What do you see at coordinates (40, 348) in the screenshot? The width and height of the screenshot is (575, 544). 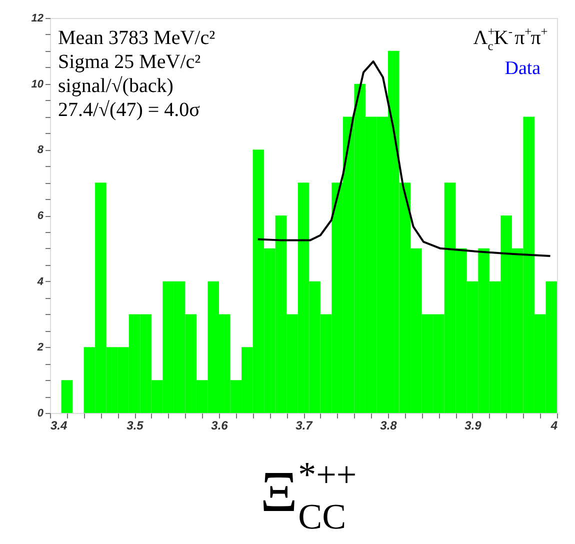 I see `y-tick-label: 2` at bounding box center [40, 348].